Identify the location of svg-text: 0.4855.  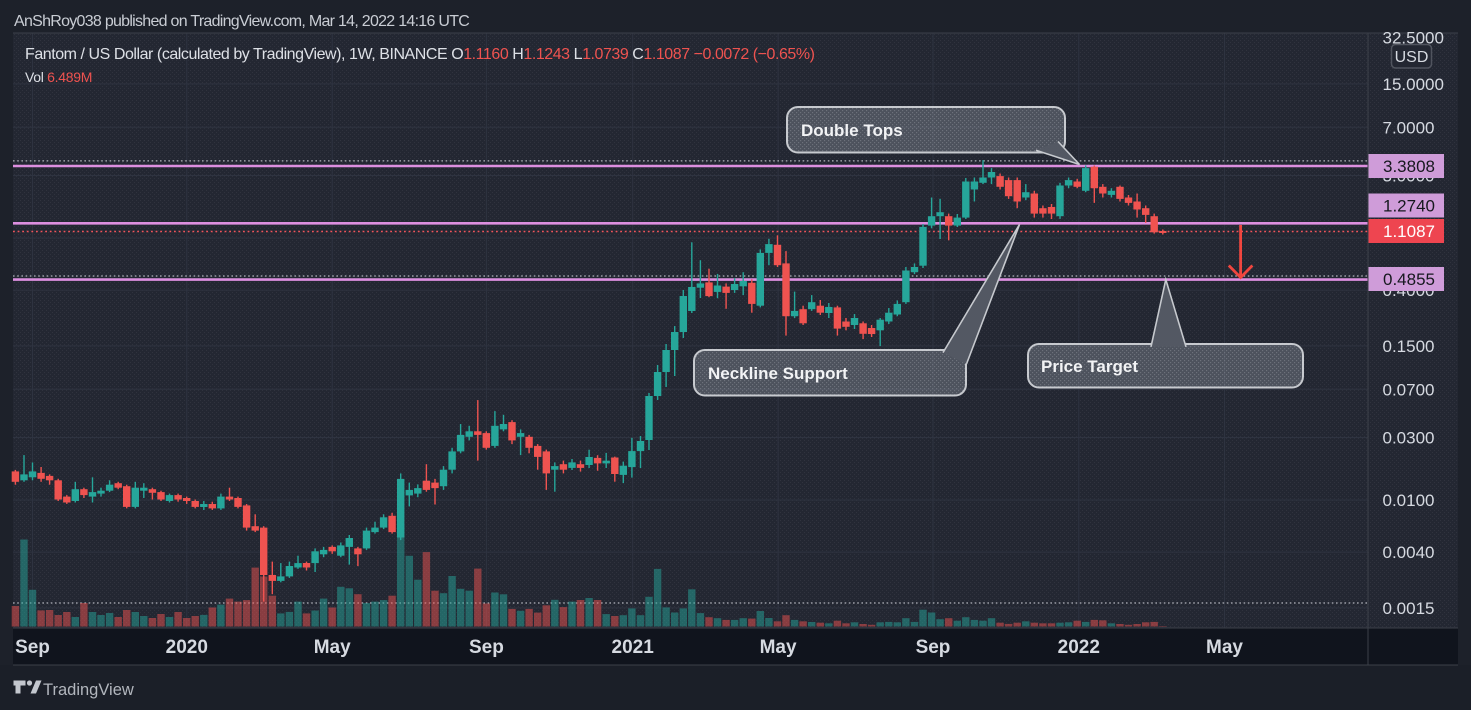
(1409, 279).